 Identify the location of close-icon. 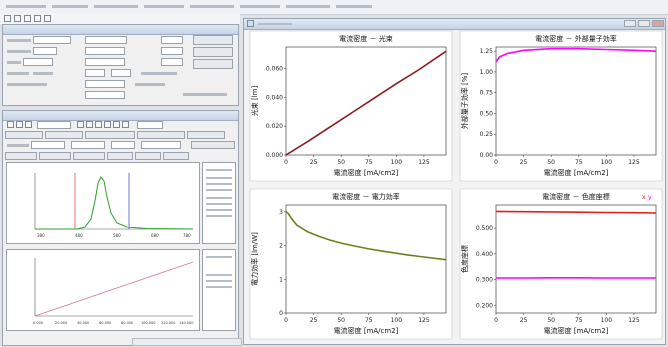
(658, 23).